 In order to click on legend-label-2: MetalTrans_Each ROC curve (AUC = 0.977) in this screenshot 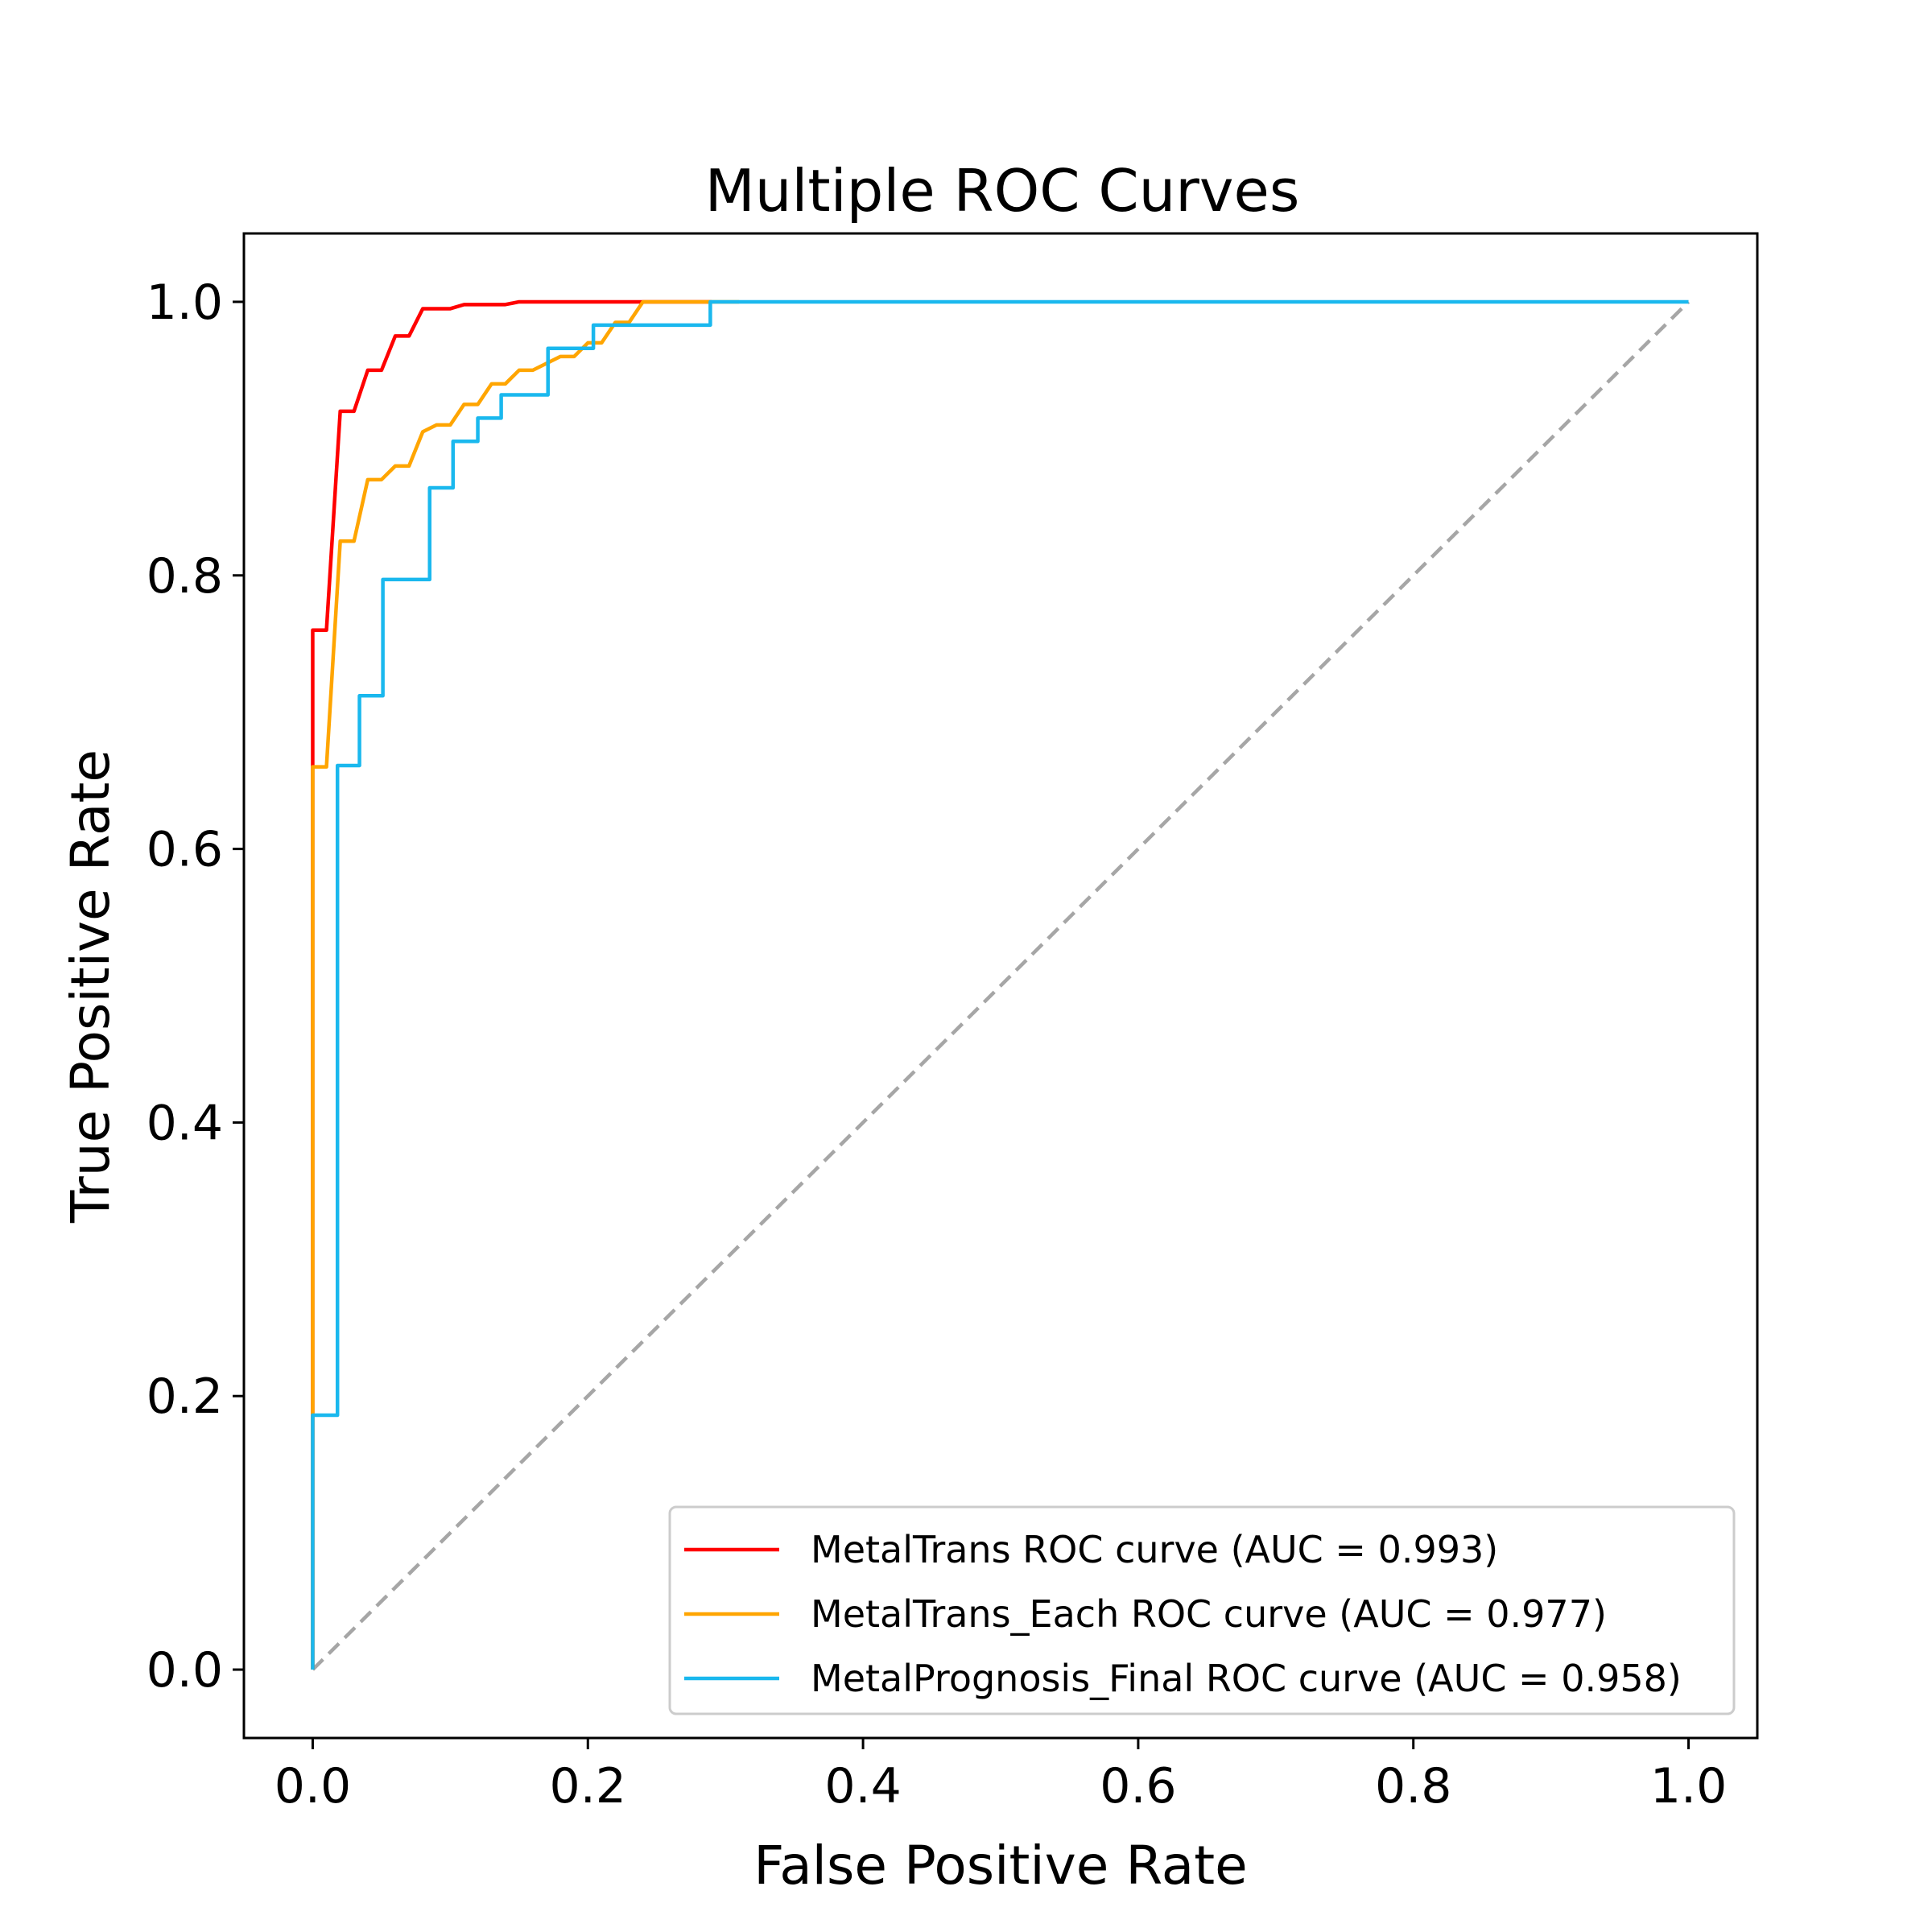, I will do `click(1209, 1614)`.